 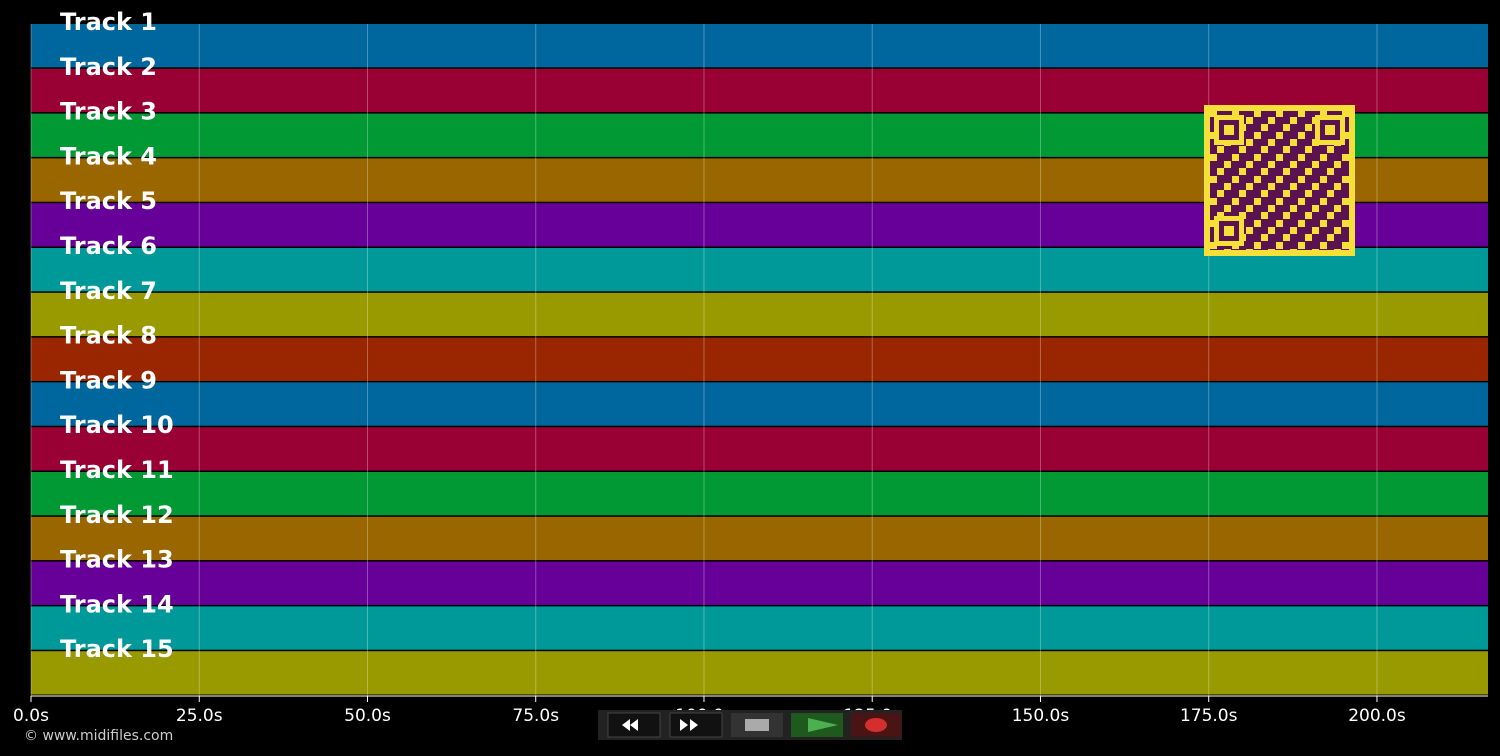 I want to click on track-label: Track 5, so click(x=108, y=201).